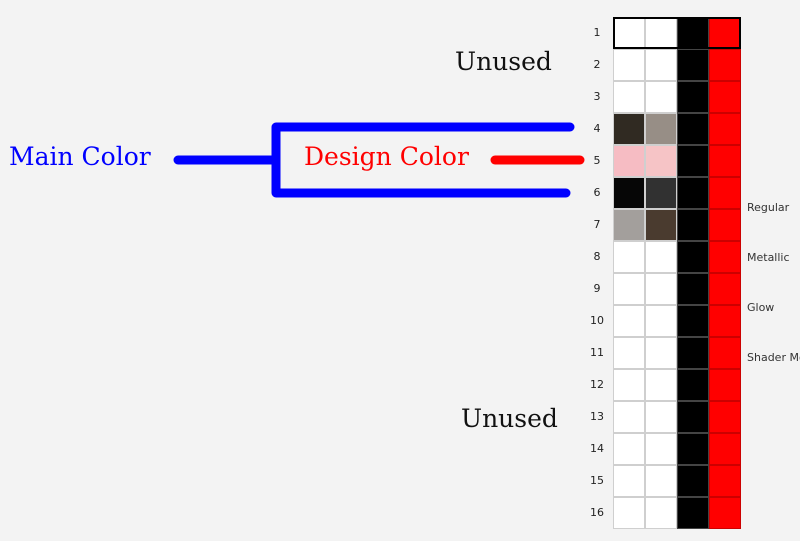 Image resolution: width=800 pixels, height=541 pixels. I want to click on row-number: 1, so click(597, 32).